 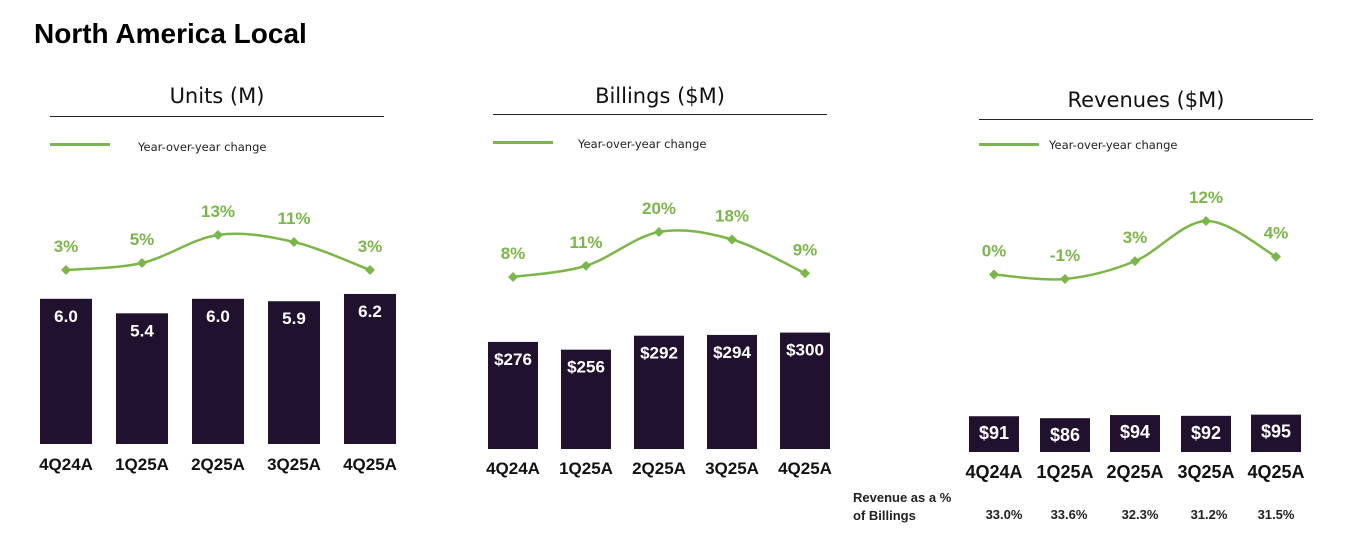 What do you see at coordinates (1065, 255) in the screenshot?
I see `yoy-data-label: -1%` at bounding box center [1065, 255].